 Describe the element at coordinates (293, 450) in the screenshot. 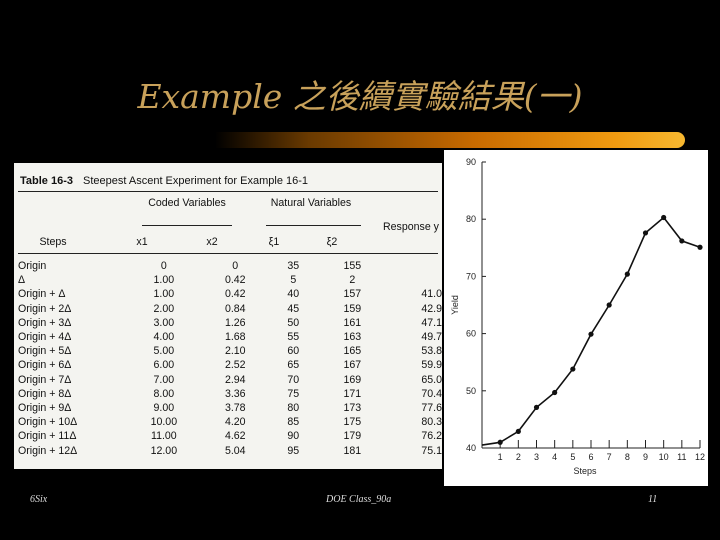

I see `table-cell: 95` at that location.